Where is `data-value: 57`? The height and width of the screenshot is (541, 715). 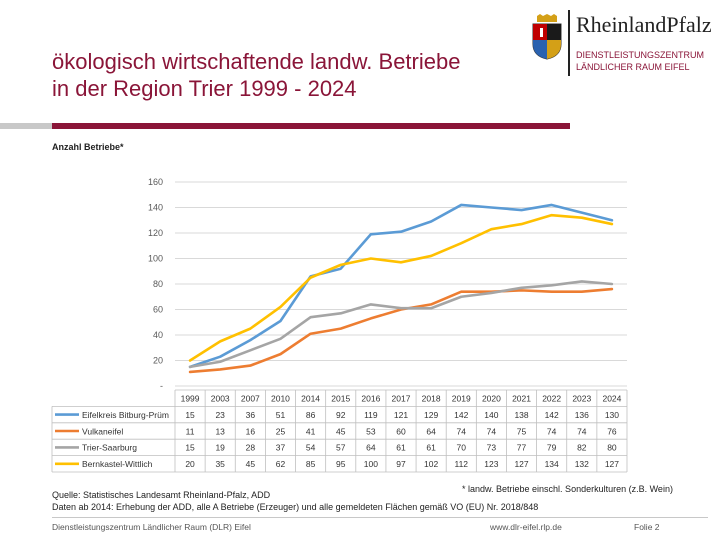
data-value: 57 is located at coordinates (341, 448).